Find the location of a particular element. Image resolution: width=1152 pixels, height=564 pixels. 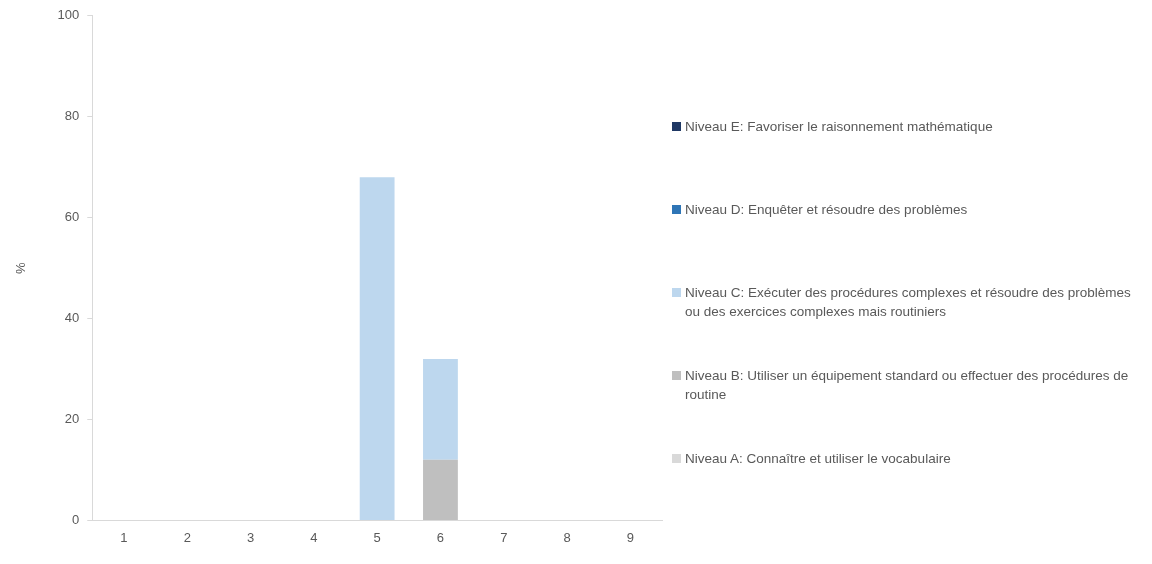

x-tick-label: 5 is located at coordinates (377, 537).